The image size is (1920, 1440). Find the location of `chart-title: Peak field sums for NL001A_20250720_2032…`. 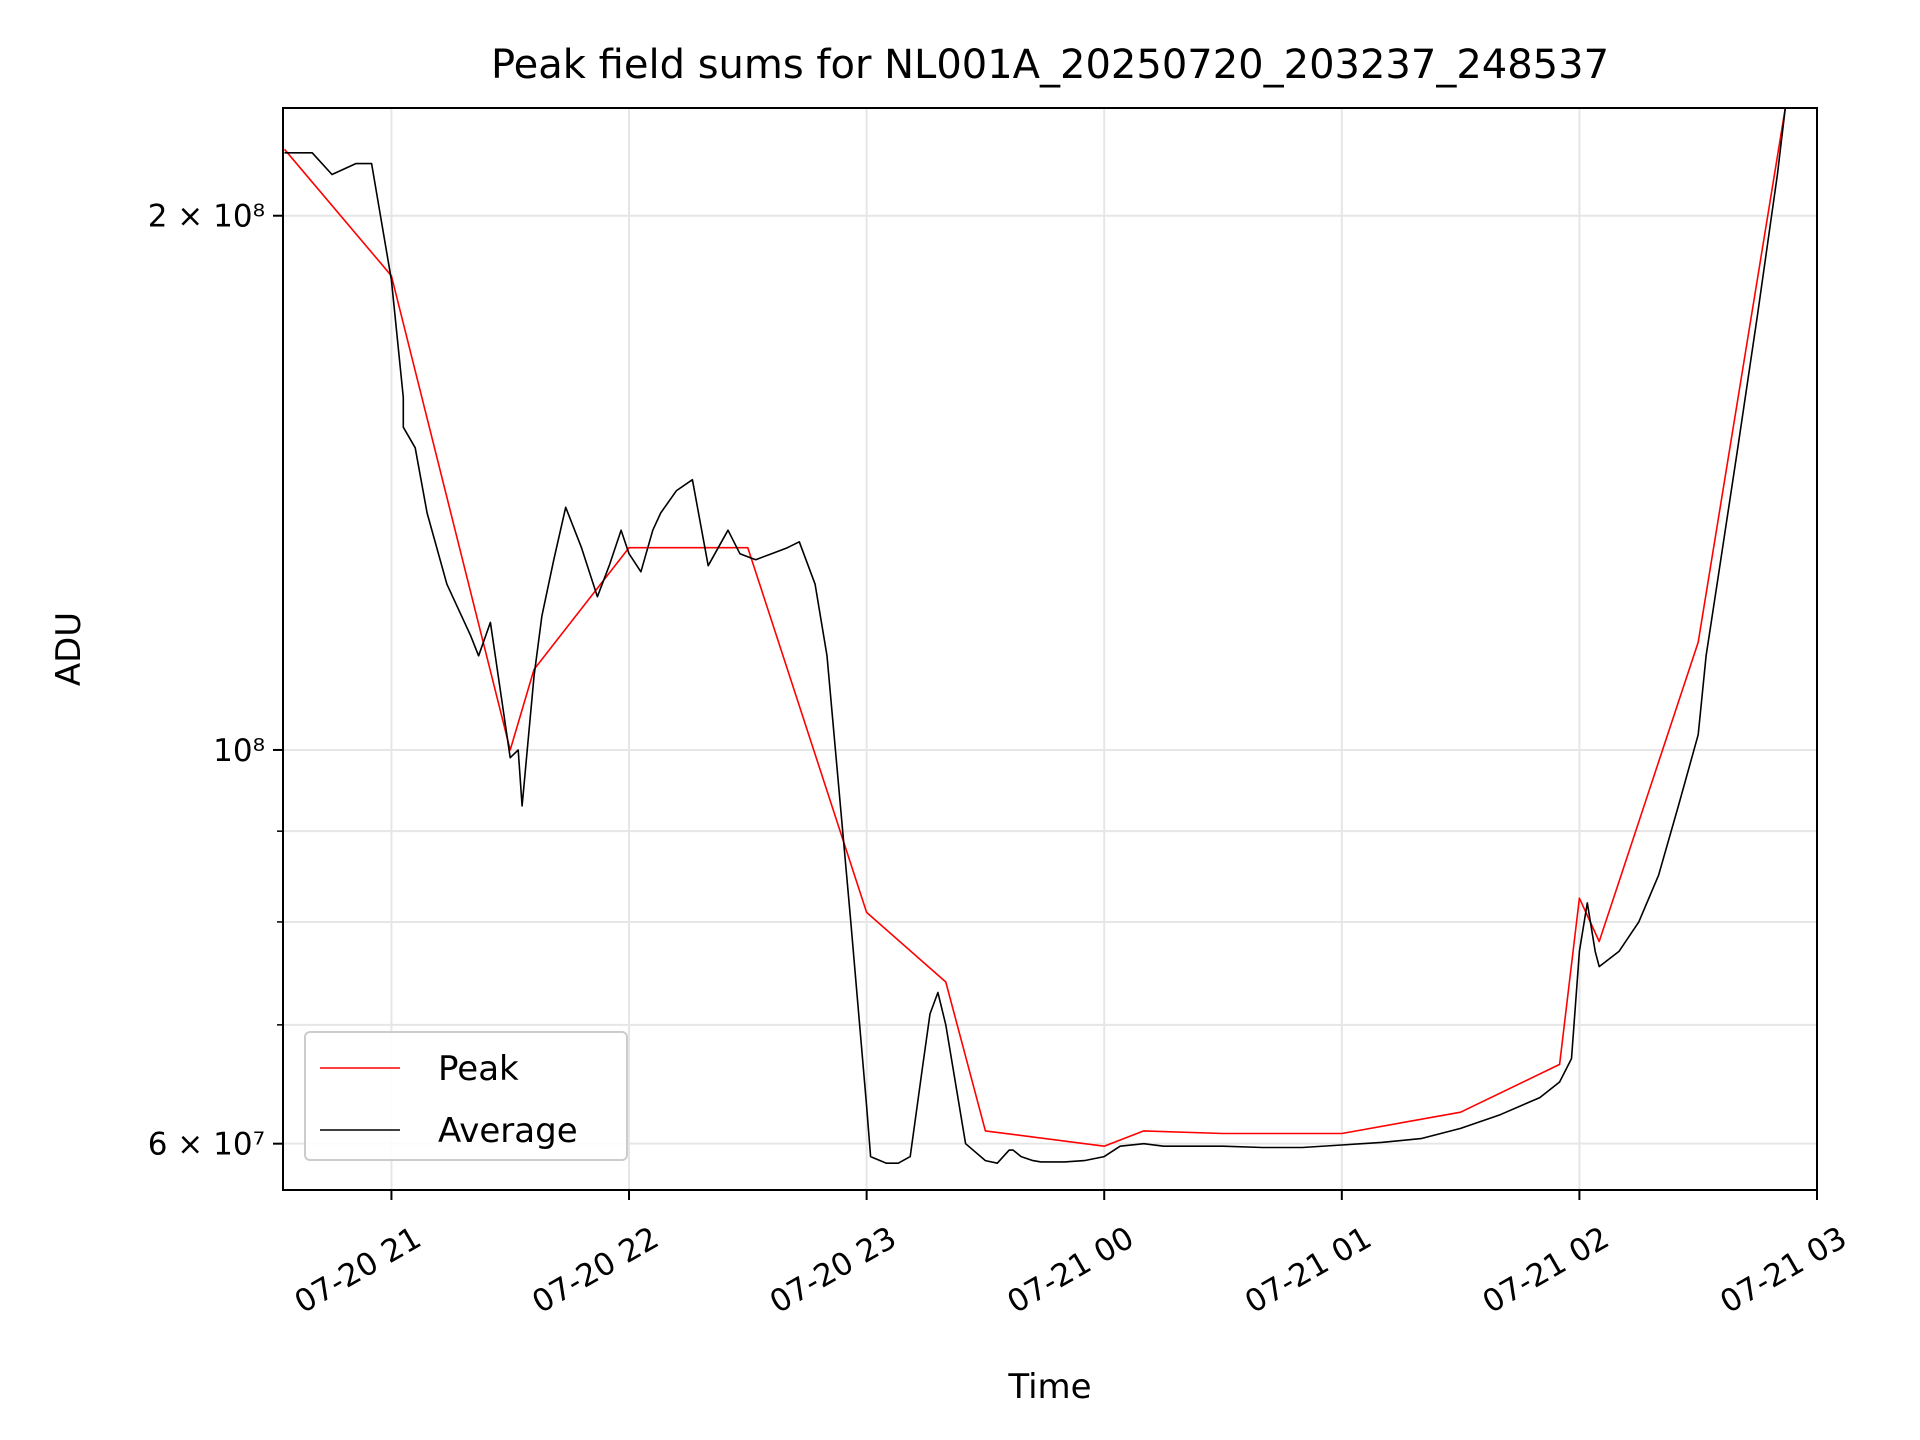

chart-title: Peak field sums for NL001A_20250720_2032… is located at coordinates (1050, 65).